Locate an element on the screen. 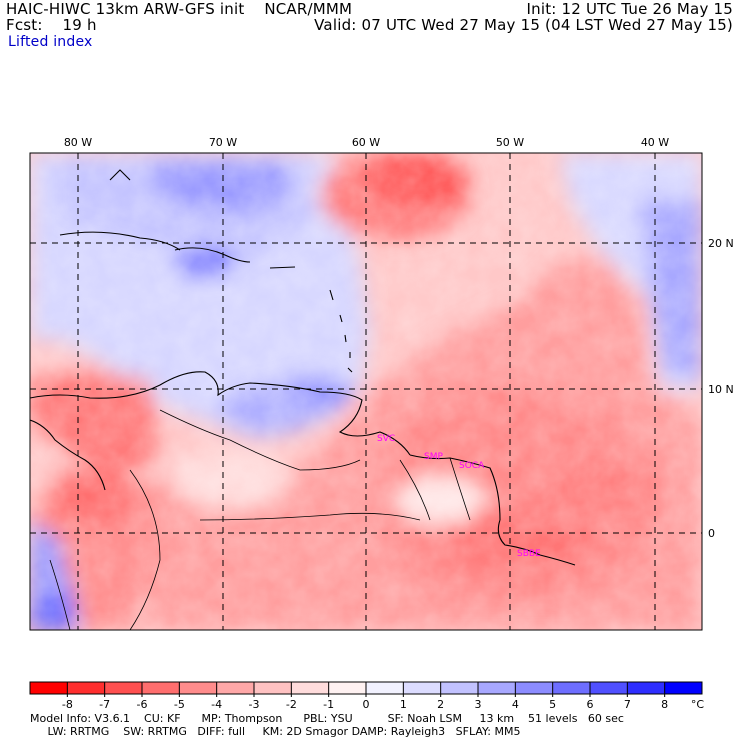 This screenshot has height=740, width=740. station-soca: SOCA is located at coordinates (472, 466).